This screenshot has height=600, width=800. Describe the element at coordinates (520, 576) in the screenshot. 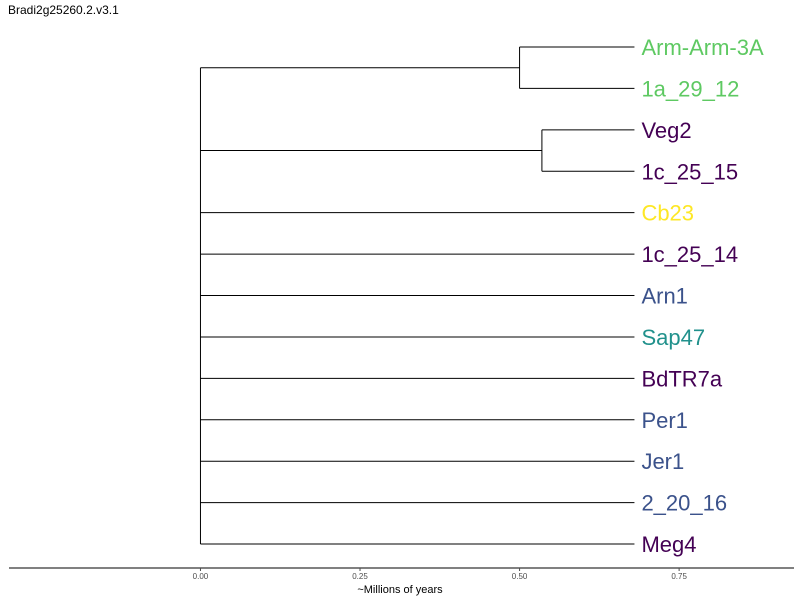

I see `x-tick-label: 0.50` at that location.